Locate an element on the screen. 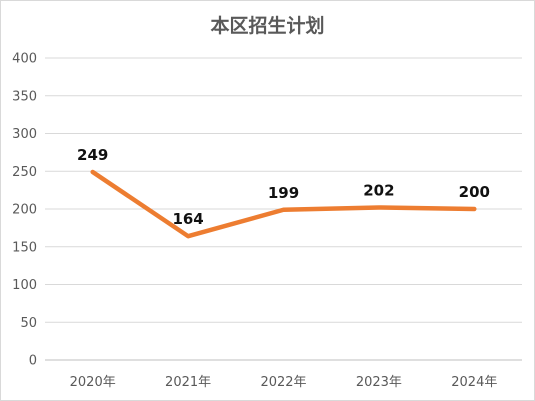  y-tick-label: 300 is located at coordinates (24, 134).